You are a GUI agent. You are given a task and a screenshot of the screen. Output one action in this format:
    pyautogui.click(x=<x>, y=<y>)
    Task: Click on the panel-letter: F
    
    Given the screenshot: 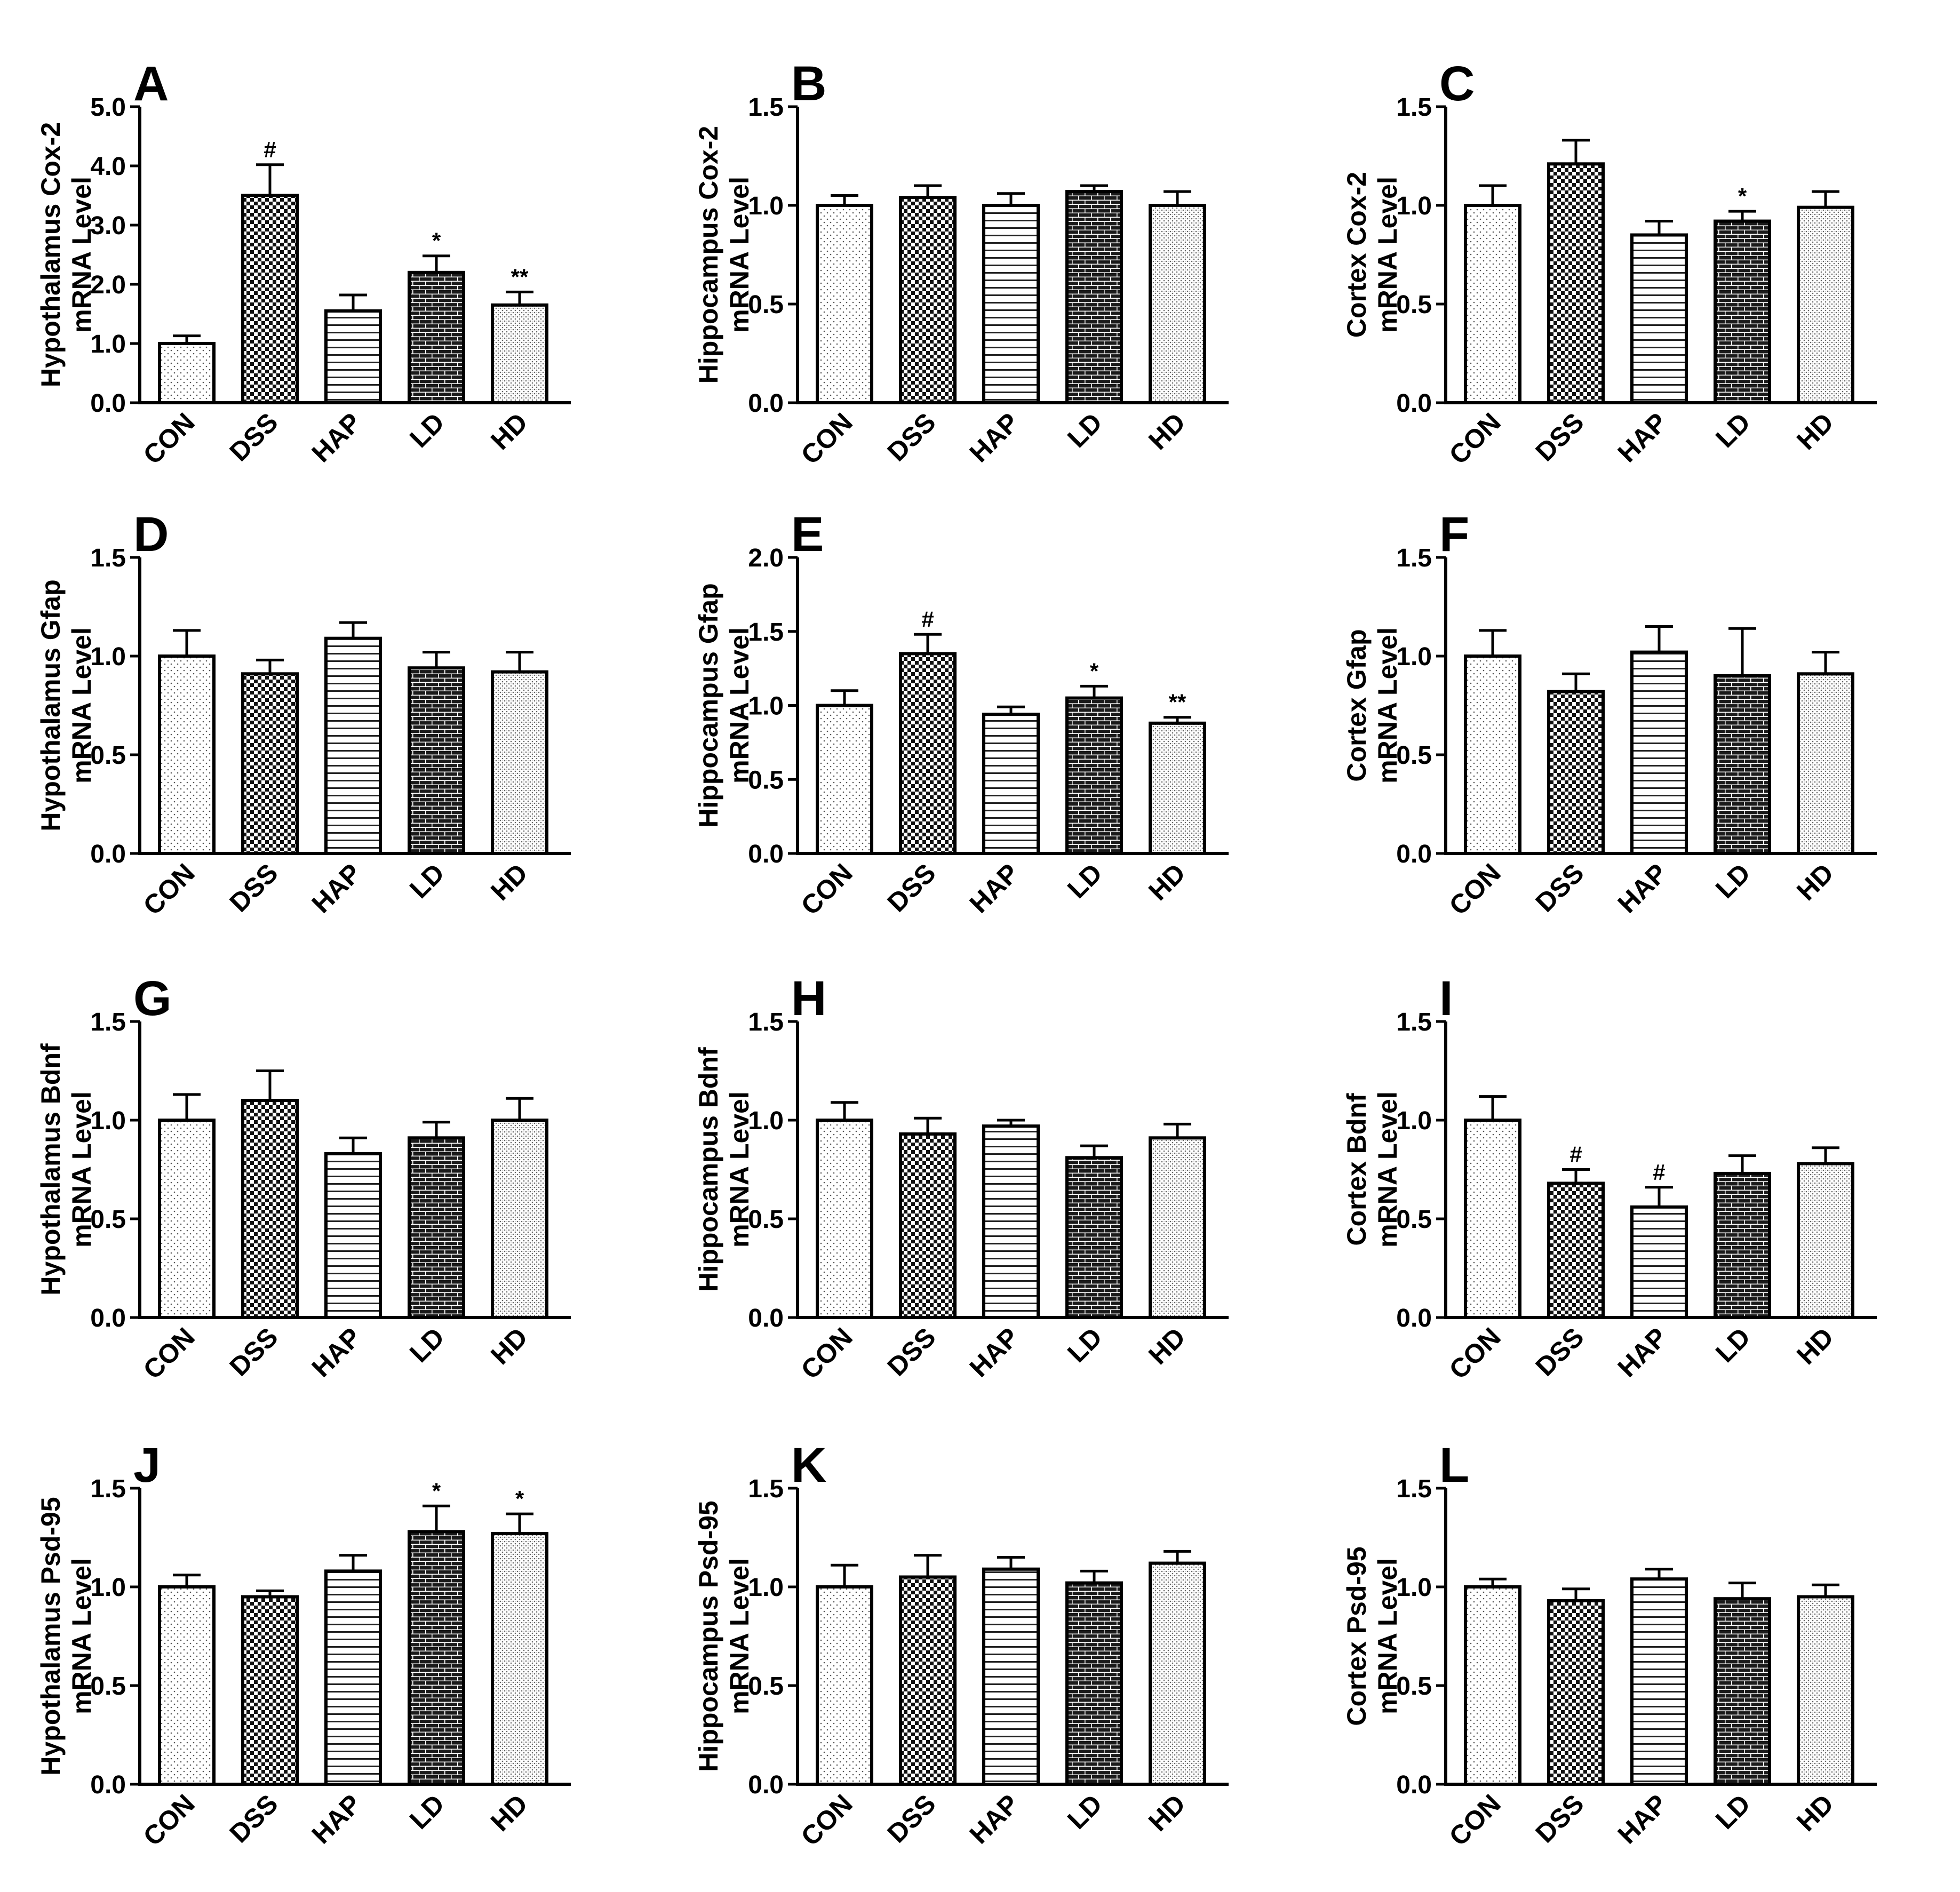 What is the action you would take?
    pyautogui.click(x=1454, y=534)
    